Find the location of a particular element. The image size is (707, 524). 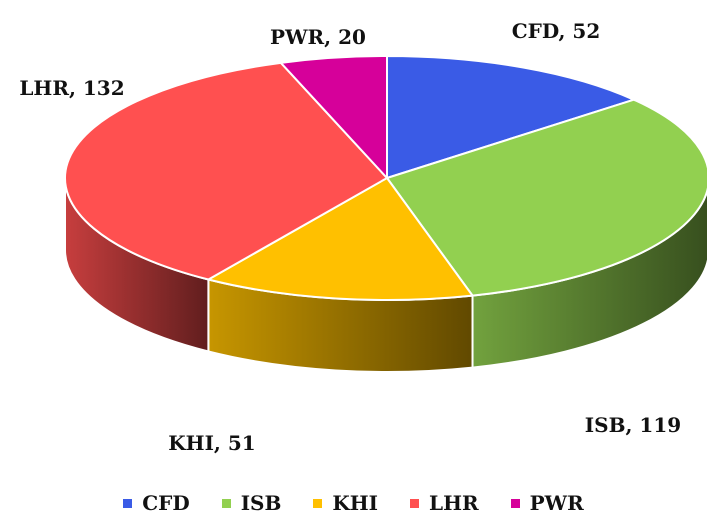

legend-item-cfd: CFD is located at coordinates (156, 503).